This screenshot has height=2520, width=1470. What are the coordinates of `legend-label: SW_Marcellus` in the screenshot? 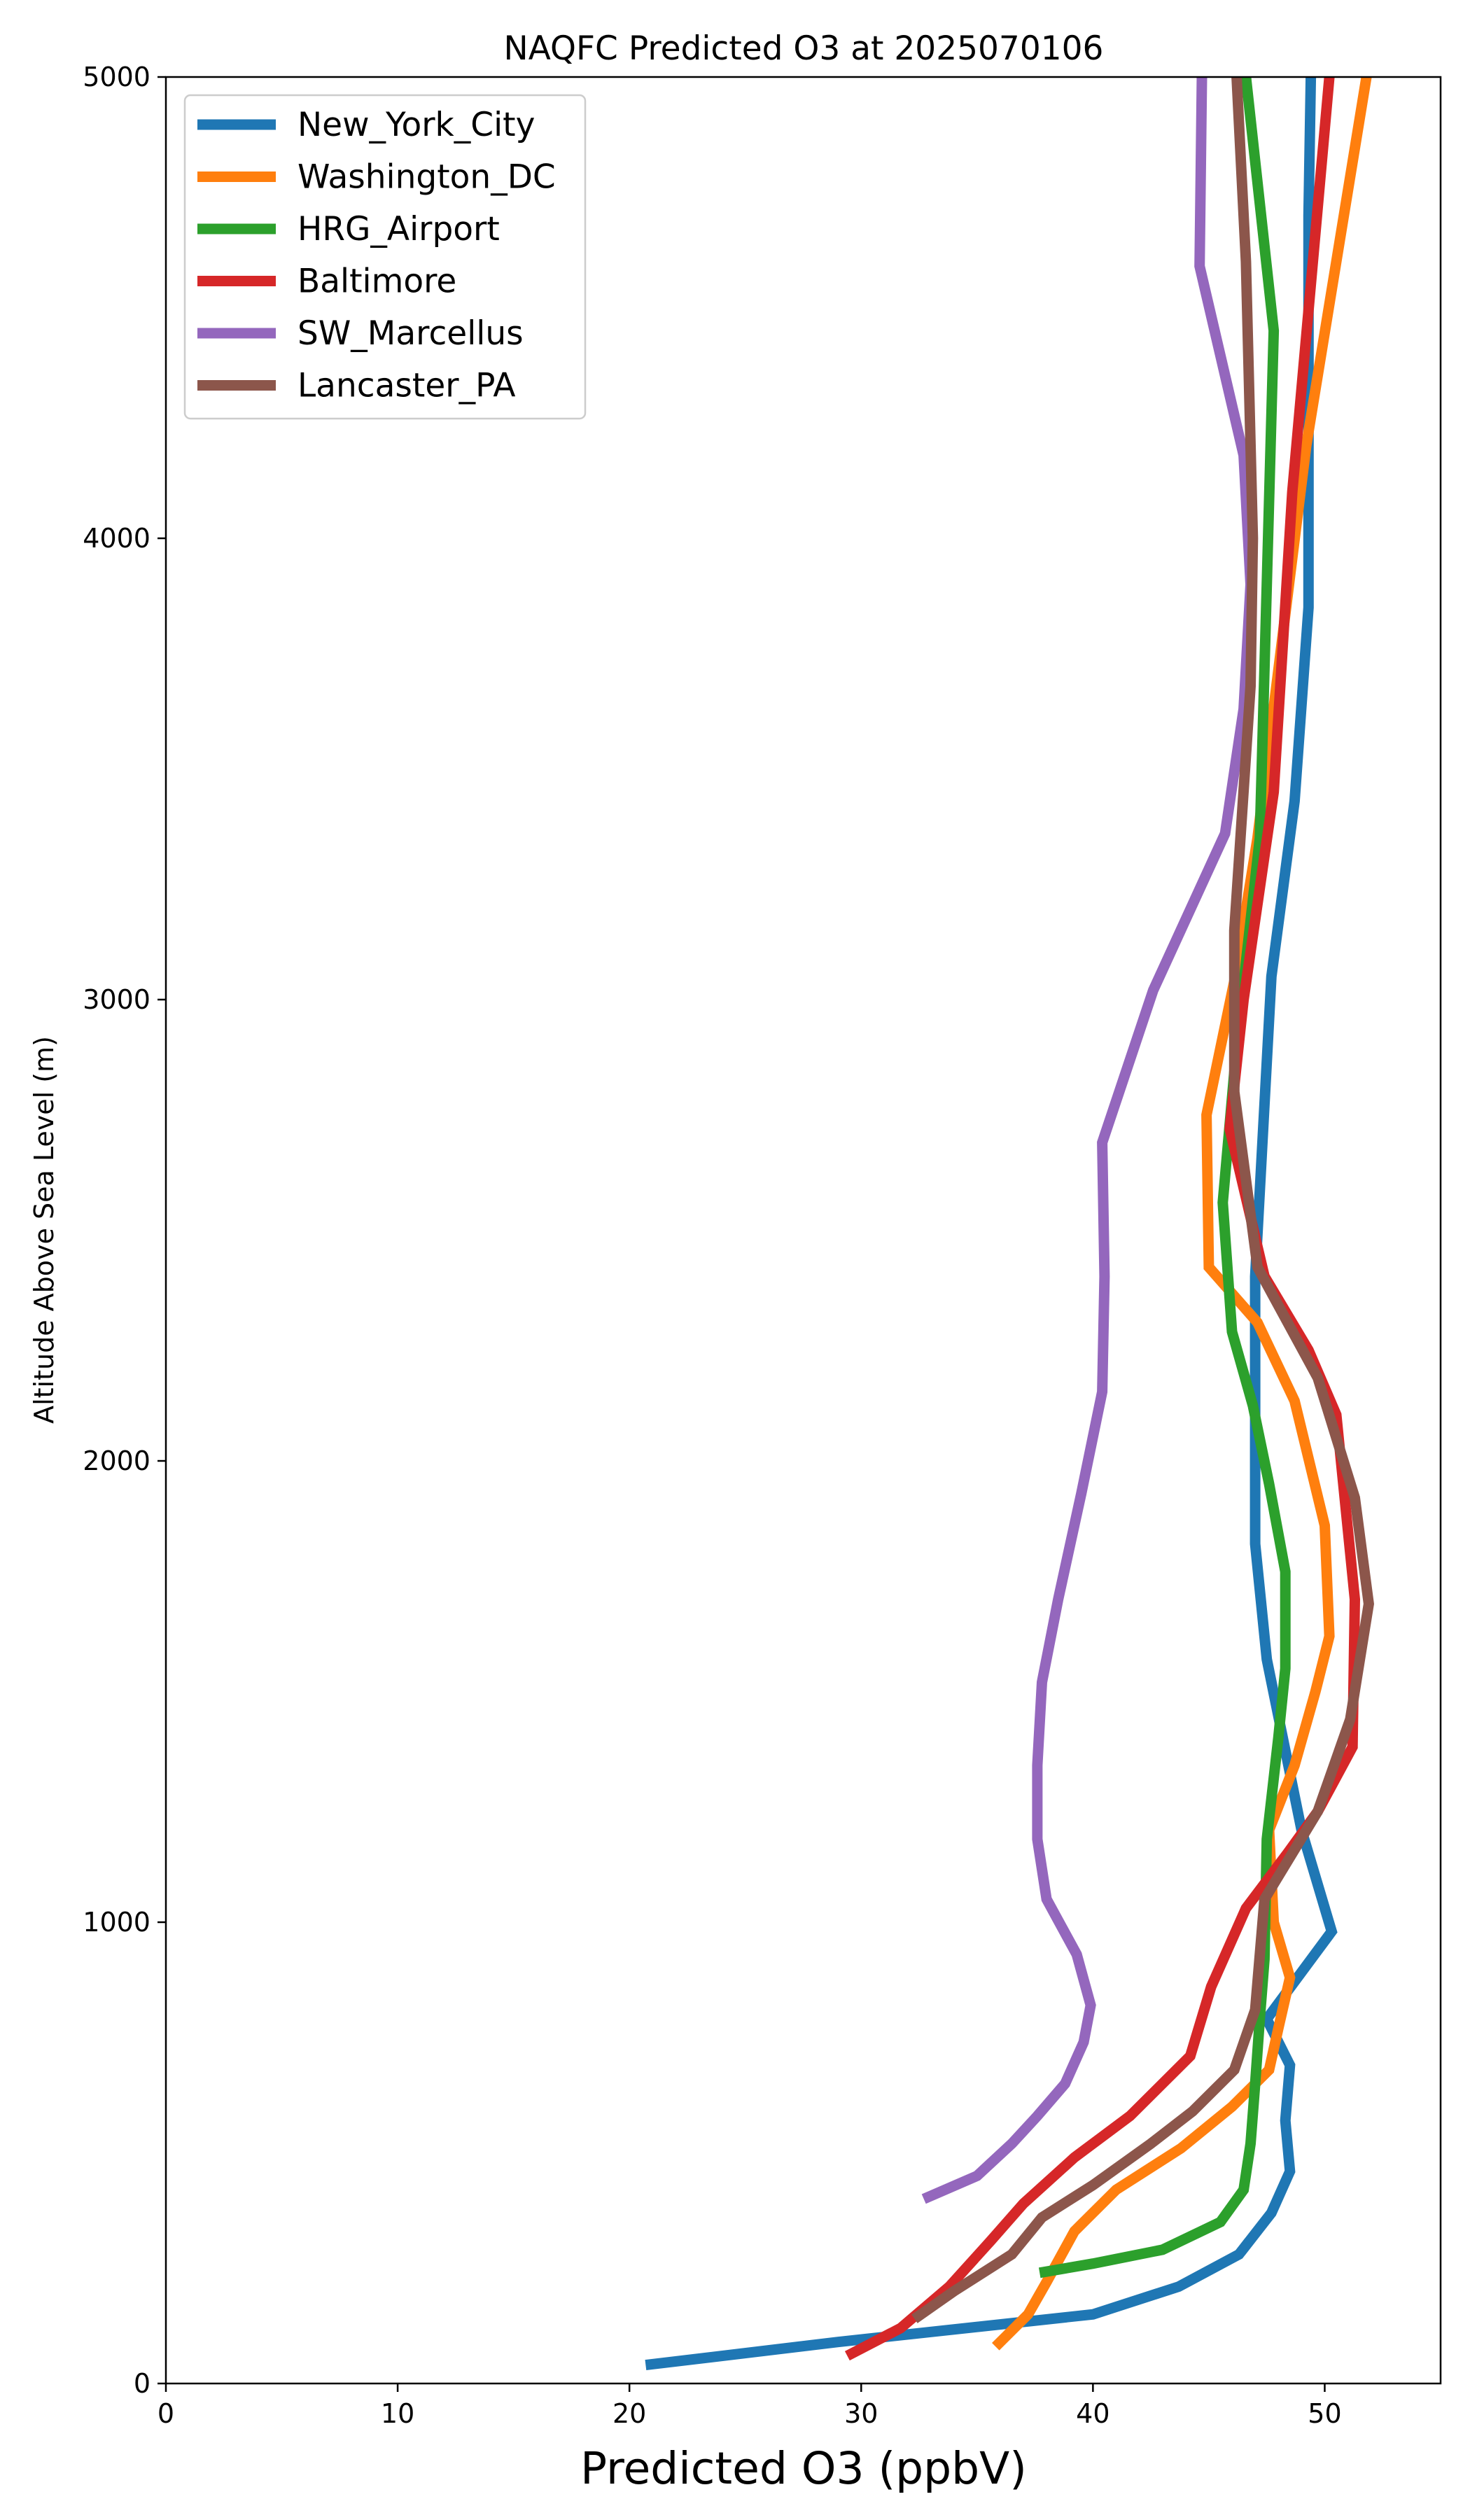 It's located at (411, 333).